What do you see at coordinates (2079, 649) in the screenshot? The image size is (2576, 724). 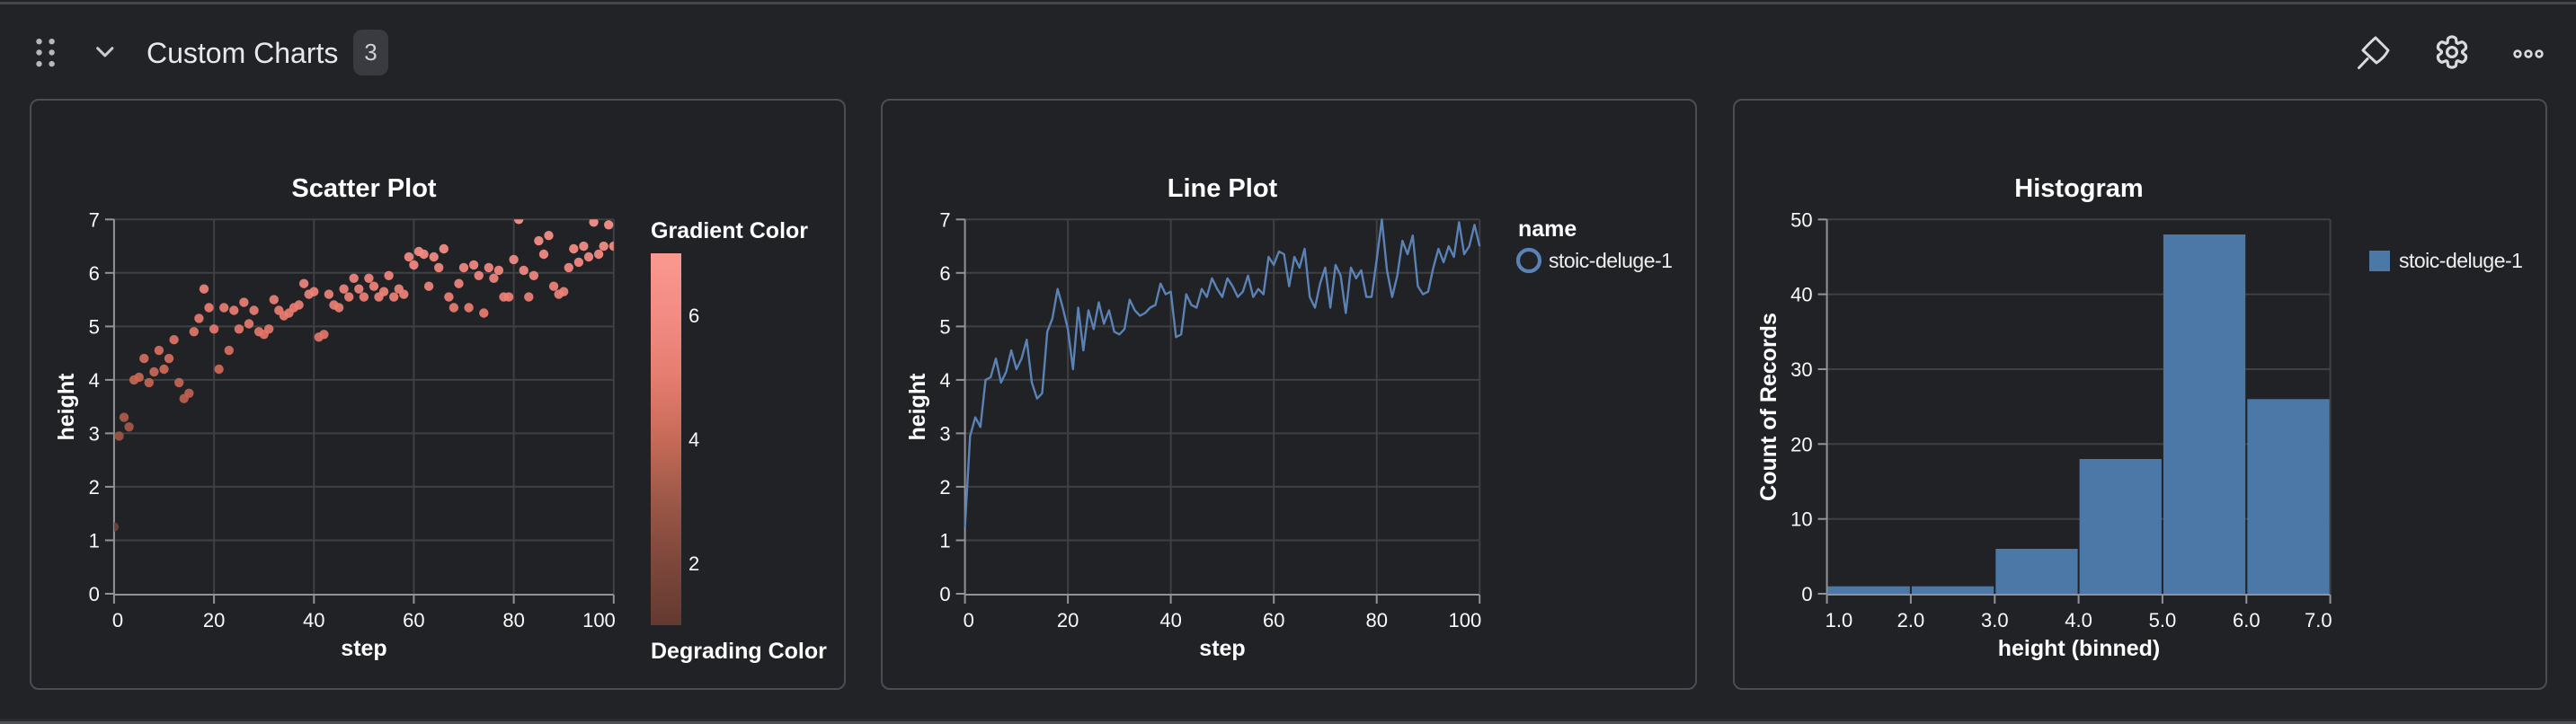 I see `svg-text: height (binned)` at bounding box center [2079, 649].